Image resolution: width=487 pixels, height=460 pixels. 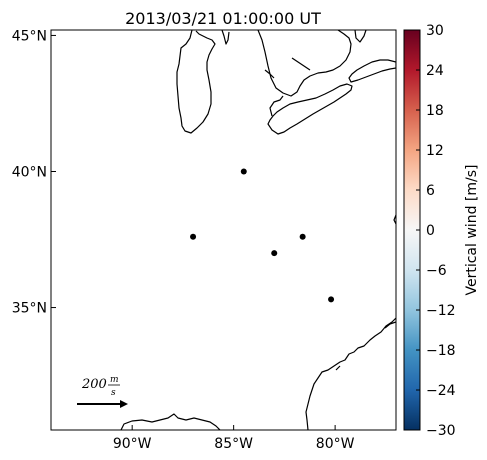 What do you see at coordinates (430, 191) in the screenshot?
I see `colorbar-tick-label: 6` at bounding box center [430, 191].